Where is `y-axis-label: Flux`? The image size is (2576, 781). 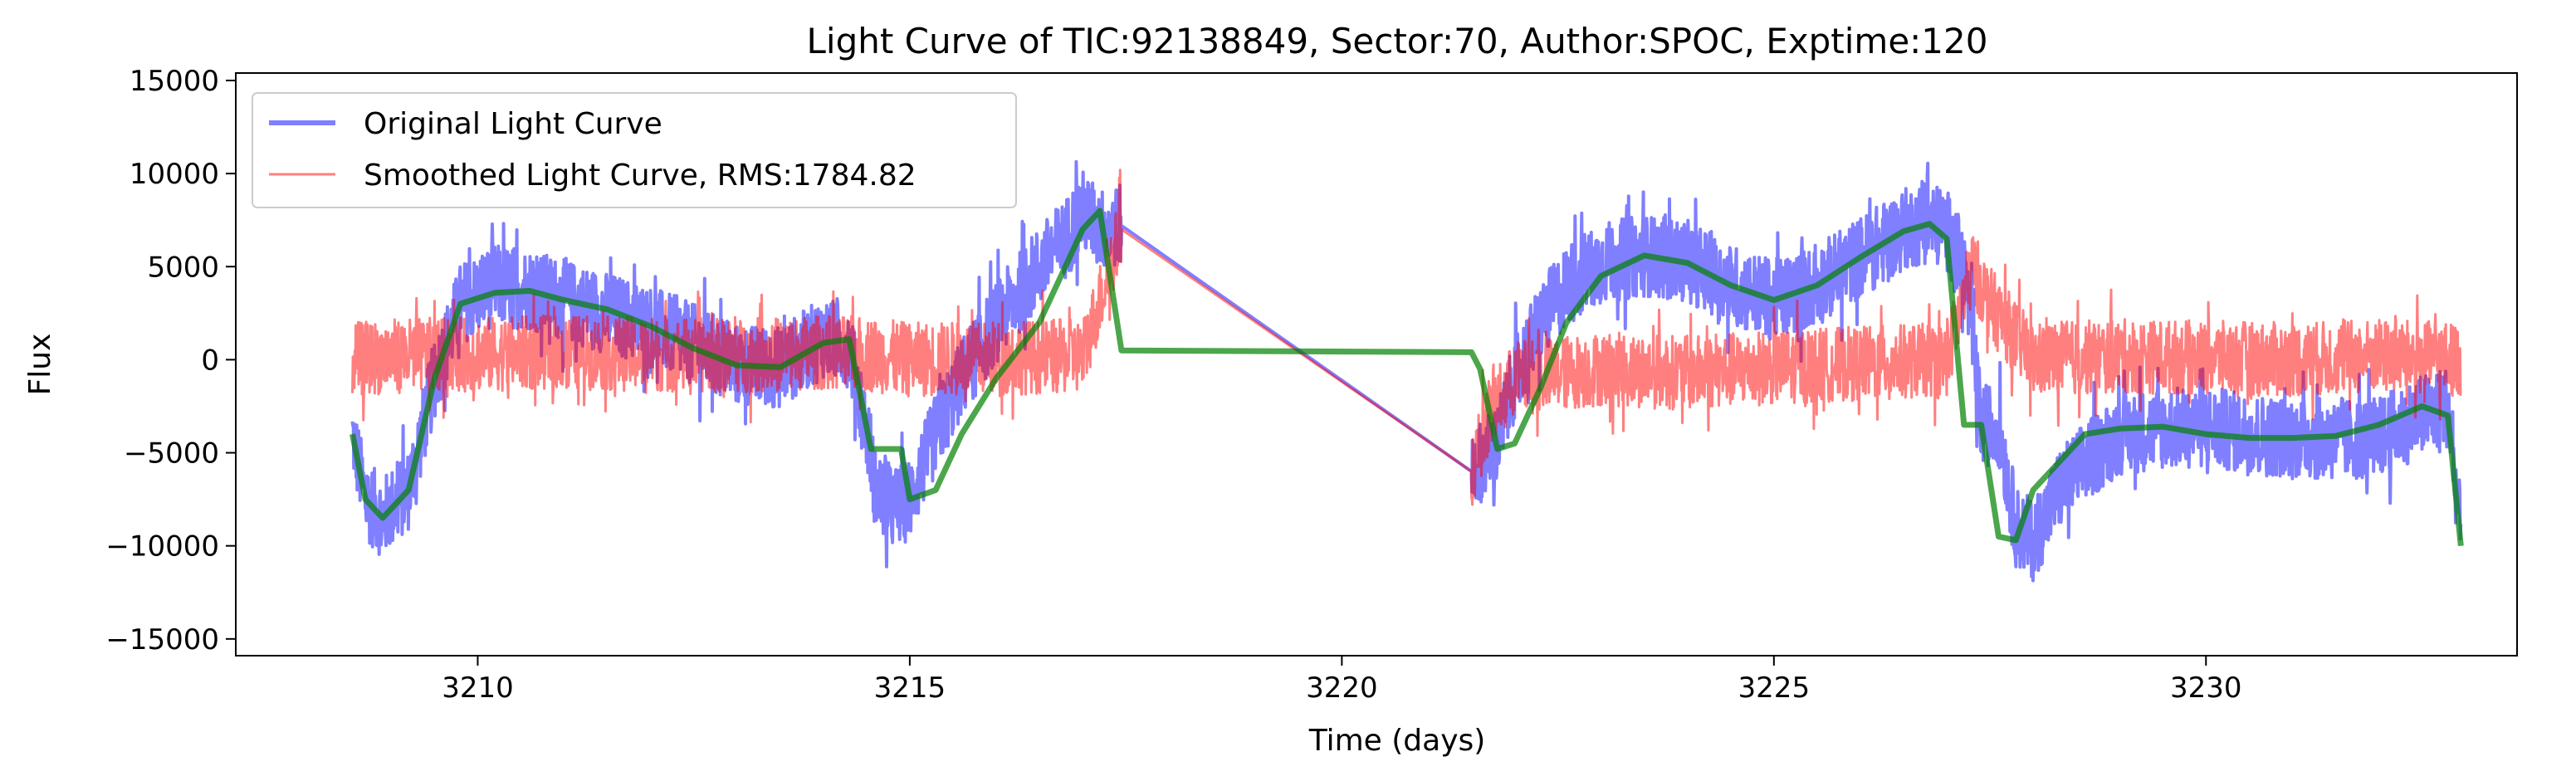
y-axis-label: Flux is located at coordinates (40, 365).